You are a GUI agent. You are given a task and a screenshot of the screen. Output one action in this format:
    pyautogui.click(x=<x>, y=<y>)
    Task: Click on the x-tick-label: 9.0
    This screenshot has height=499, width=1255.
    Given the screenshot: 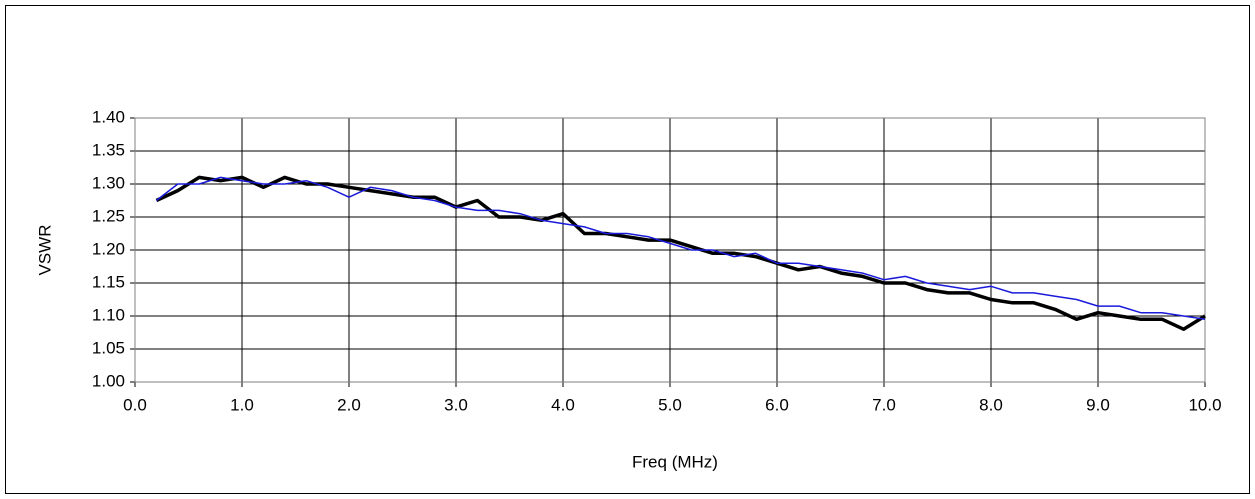 What is the action you would take?
    pyautogui.click(x=1098, y=404)
    